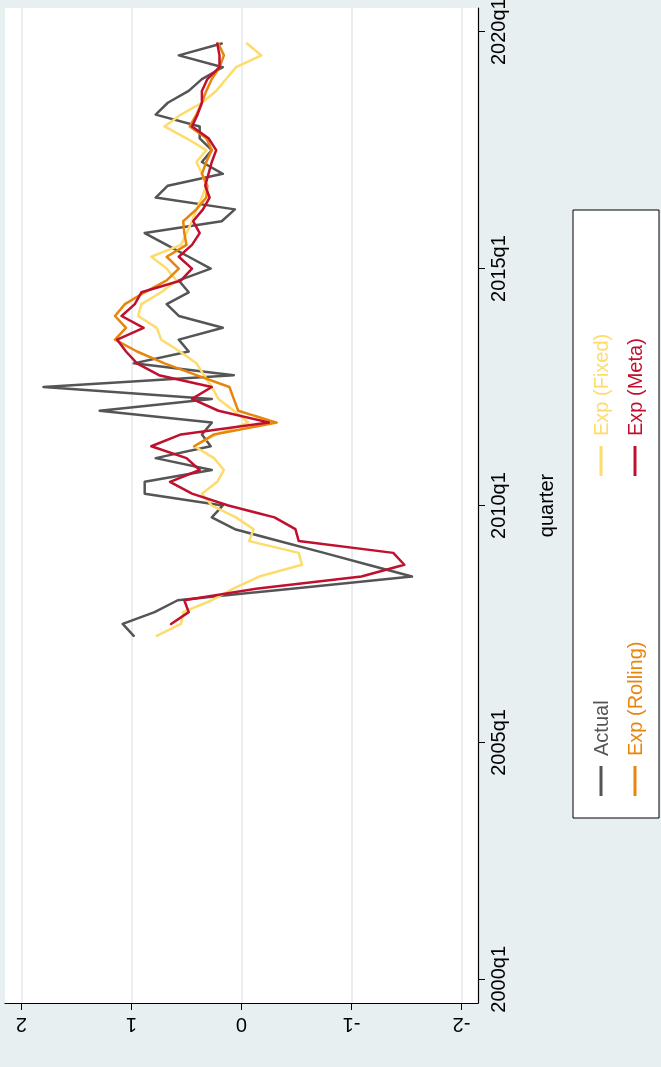 This screenshot has height=1067, width=661. What do you see at coordinates (601, 728) in the screenshot?
I see `text: Actual` at bounding box center [601, 728].